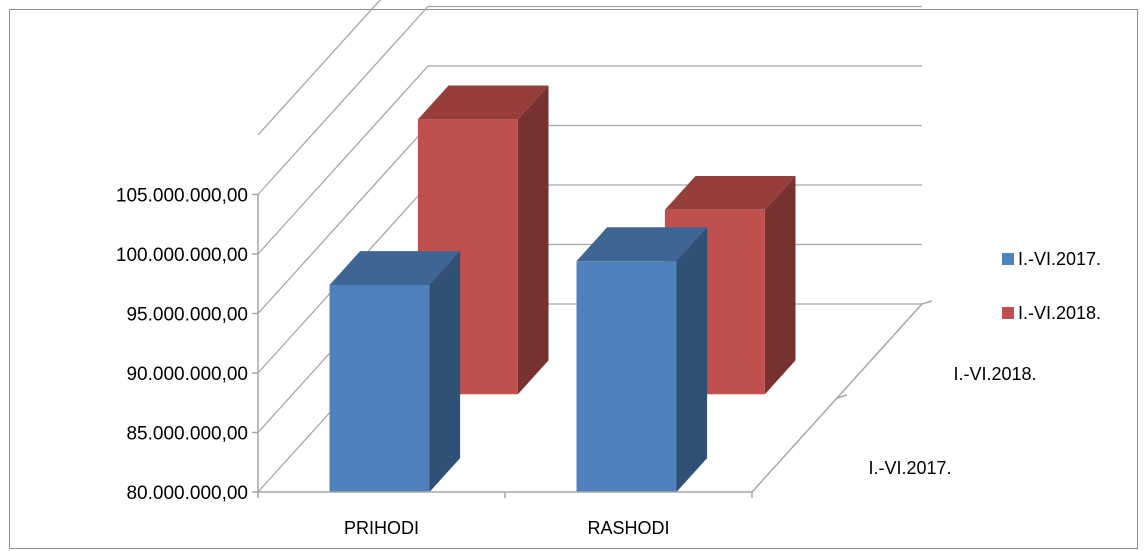 Image resolution: width=1148 pixels, height=551 pixels. Describe the element at coordinates (379, 388) in the screenshot. I see `bar-I.-VI.2017.-PRIHODI` at that location.